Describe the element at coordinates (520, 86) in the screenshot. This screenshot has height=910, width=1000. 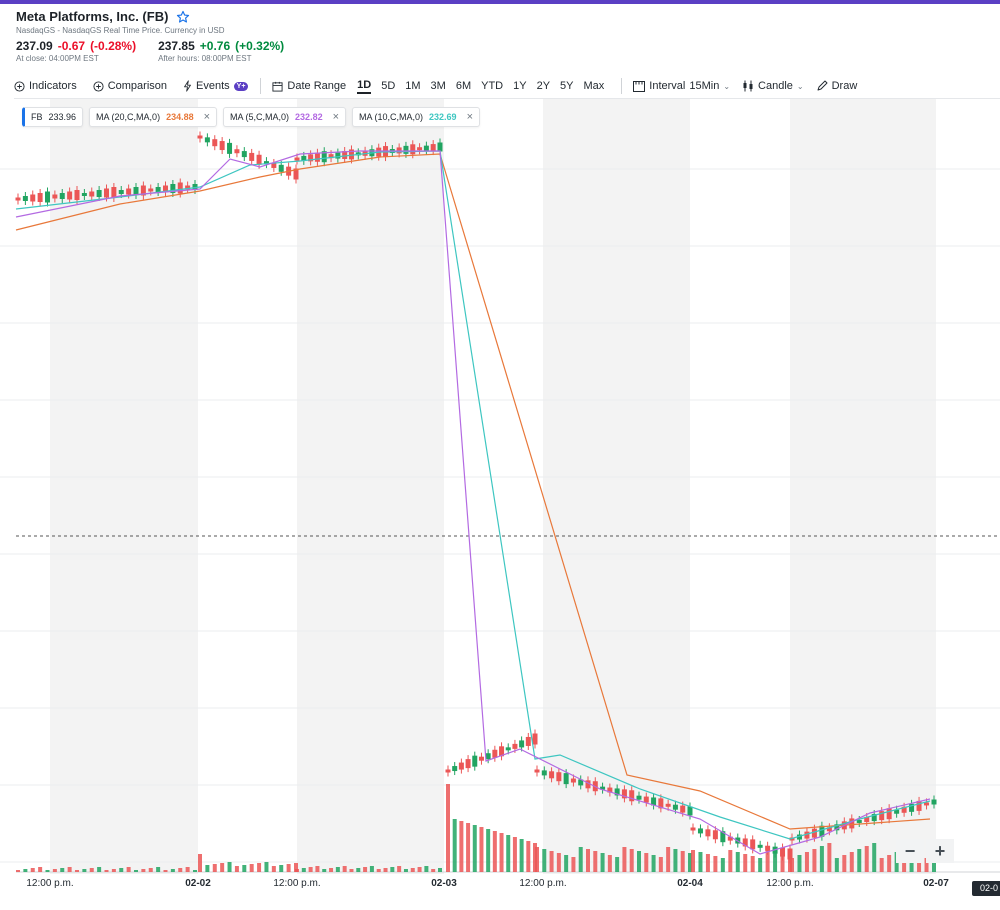
I see `range-1y: 1Y` at that location.